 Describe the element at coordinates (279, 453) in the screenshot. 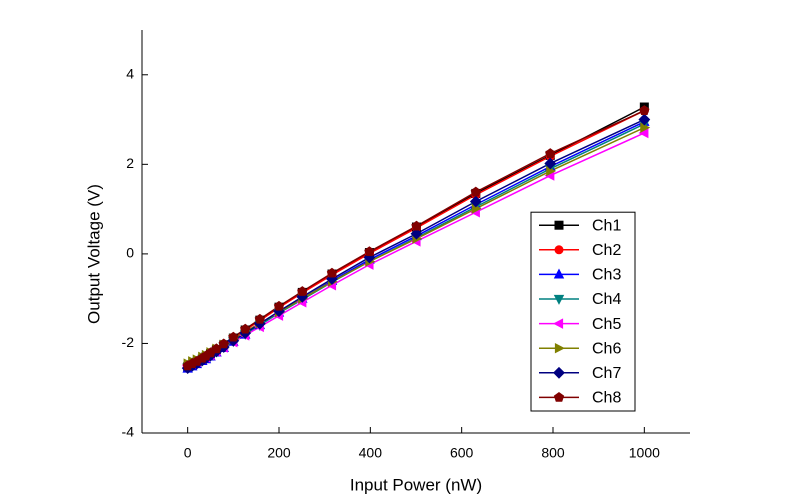

I see `x-tick-label: 200` at that location.